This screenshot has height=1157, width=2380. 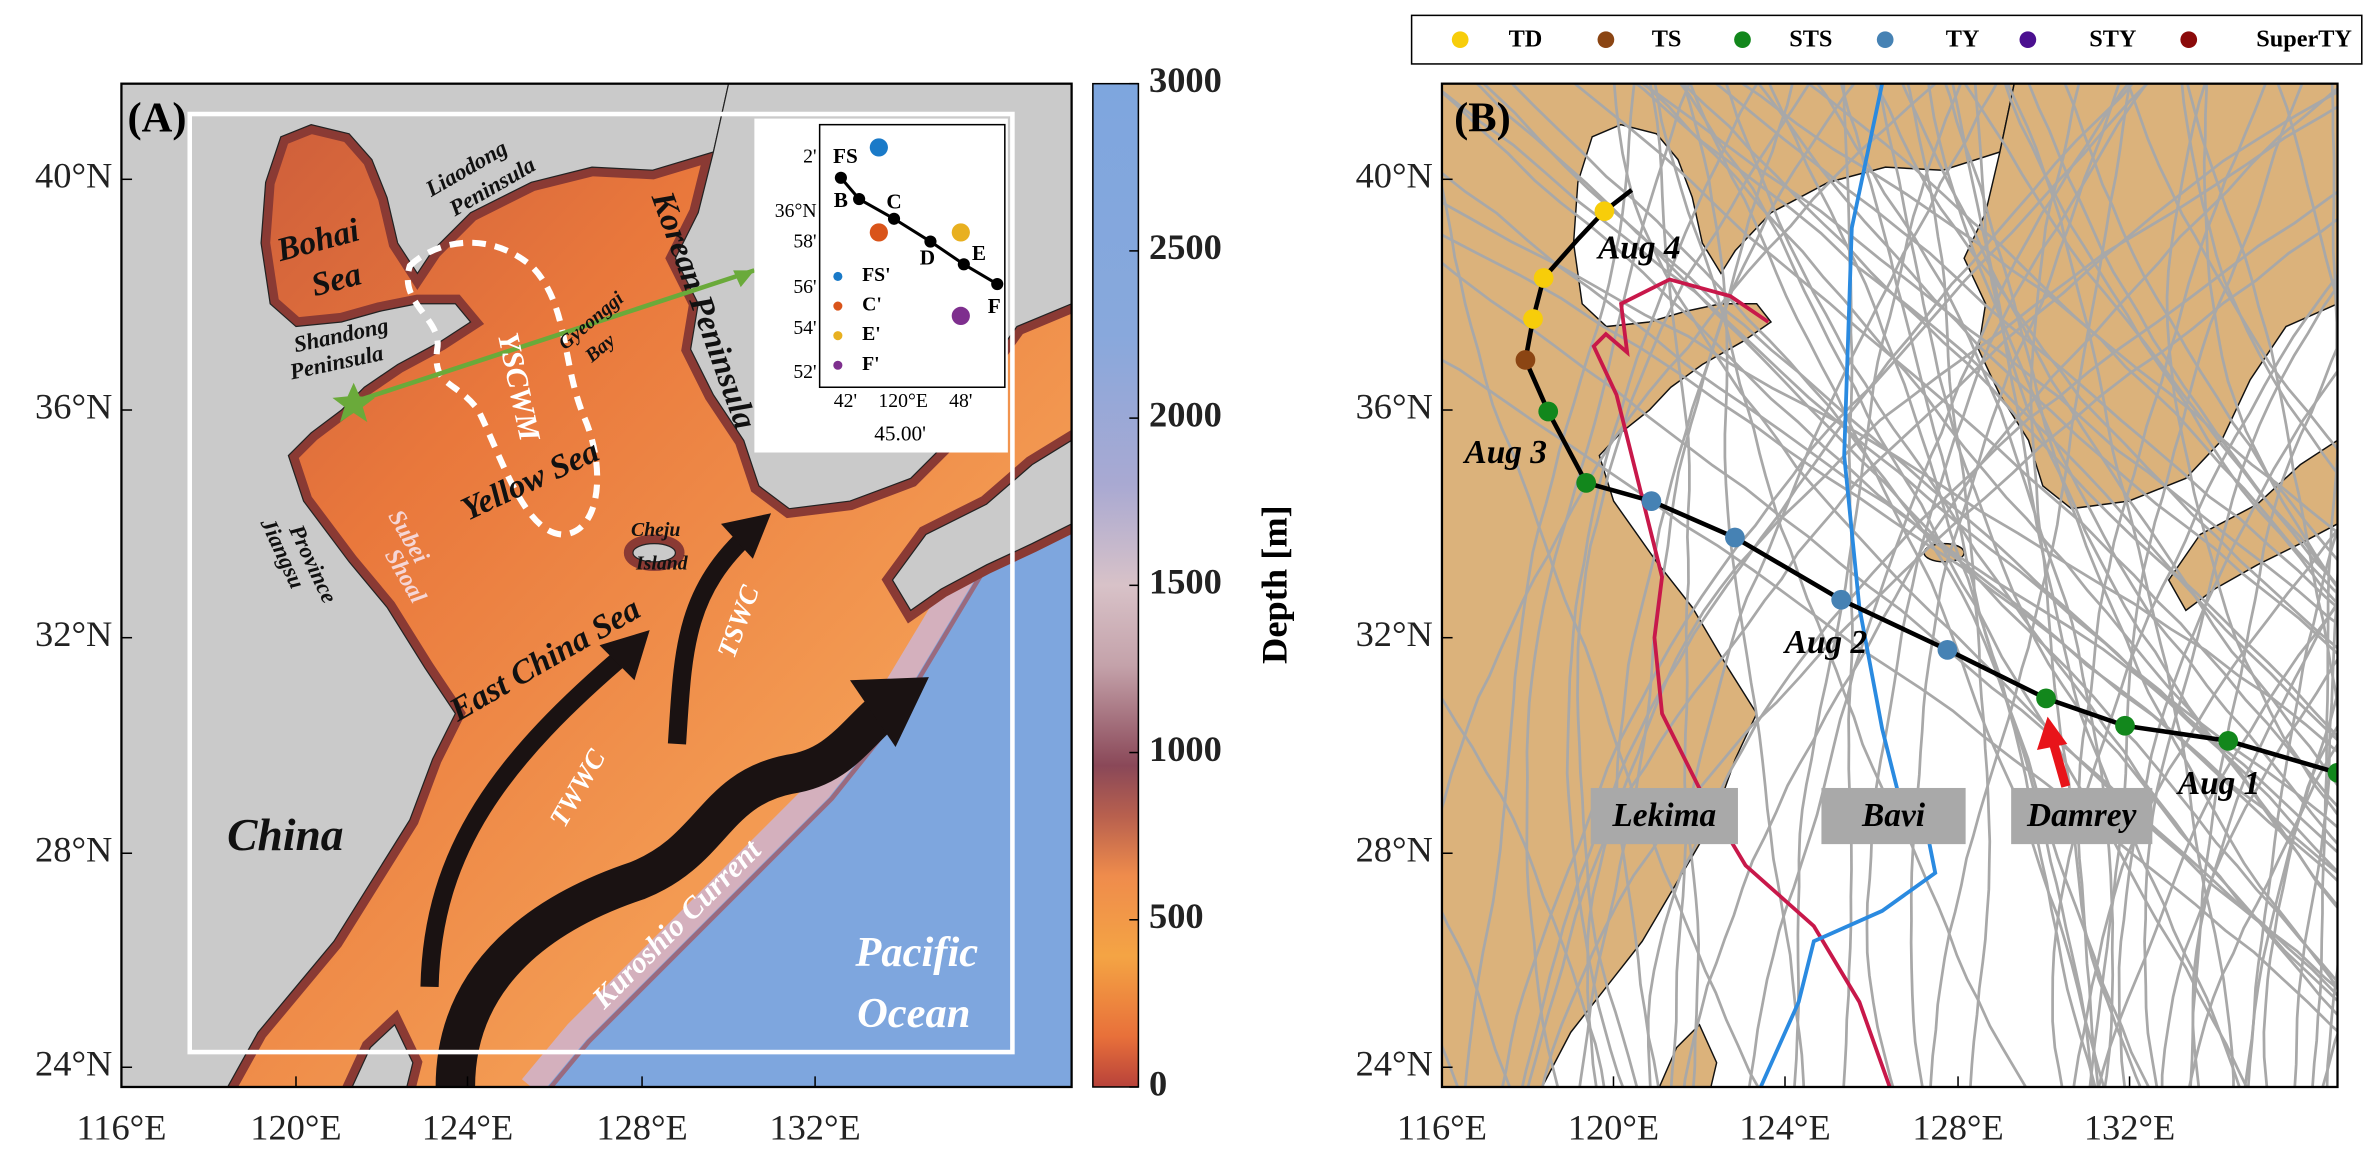 I want to click on x-tick-label: 120°E, so click(x=1613, y=1127).